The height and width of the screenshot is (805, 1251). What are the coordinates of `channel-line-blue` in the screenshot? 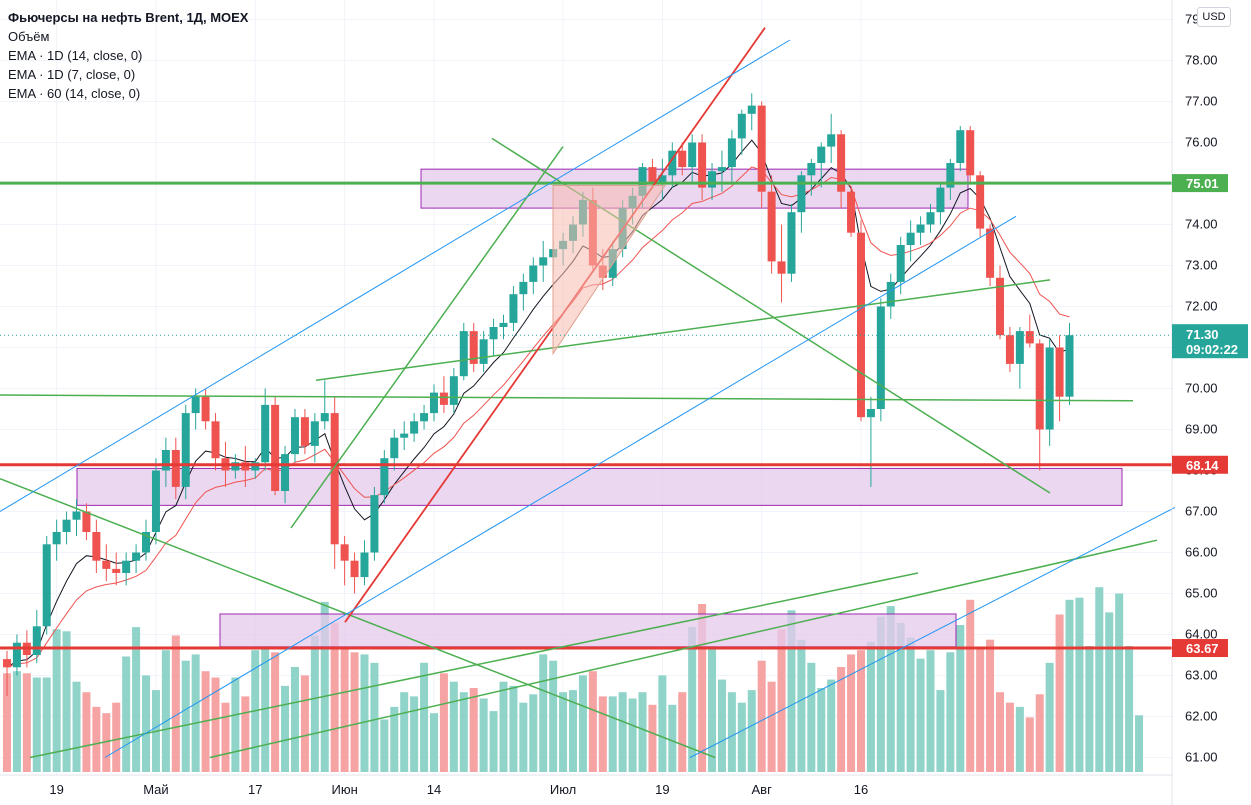 It's located at (932, 632).